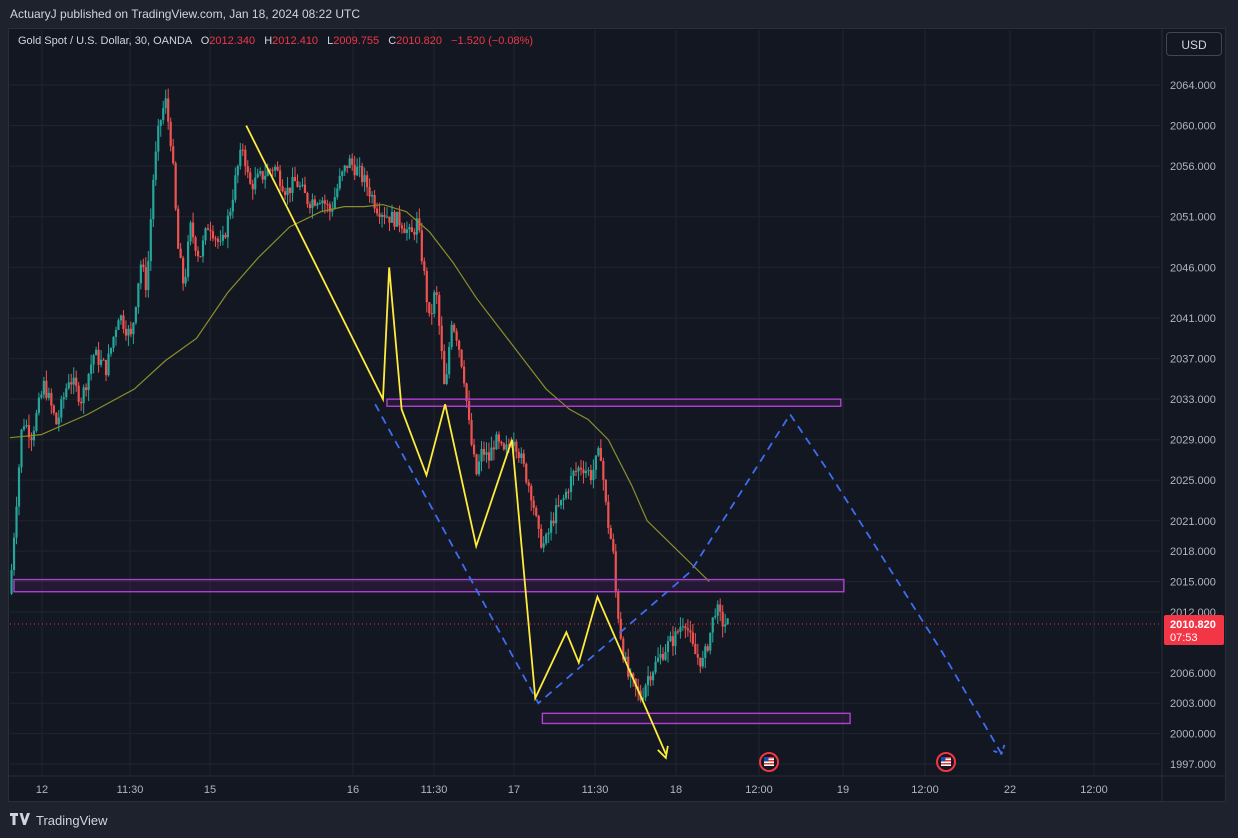  What do you see at coordinates (1193, 765) in the screenshot?
I see `y-tick-label: 1997.000` at bounding box center [1193, 765].